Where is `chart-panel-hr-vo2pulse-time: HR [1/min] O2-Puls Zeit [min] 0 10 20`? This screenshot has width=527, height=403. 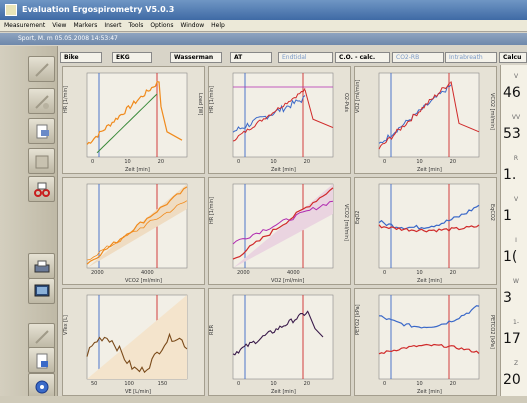
chart-panel-hr-vo2pulse-time: HR [1/min] O2-Puls Zeit [min] 0 10 20 is located at coordinates (279, 120).